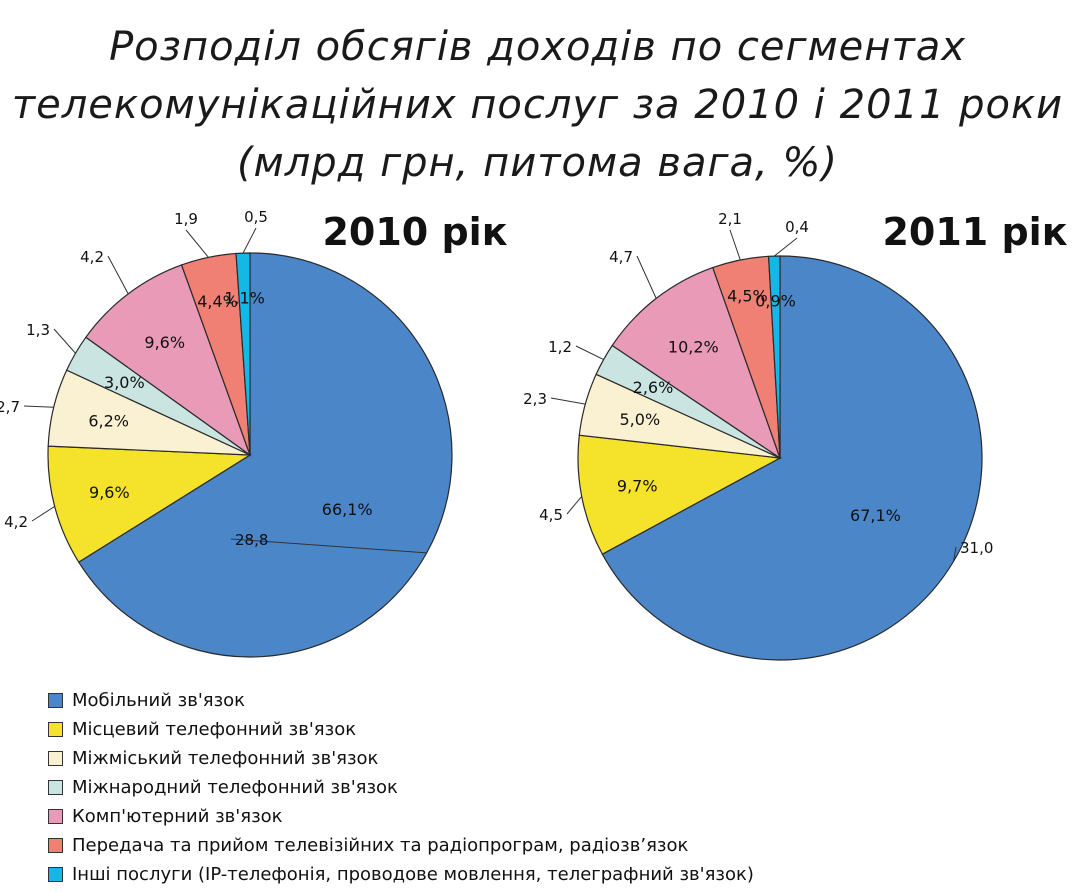 The image size is (1075, 892). Describe the element at coordinates (159, 700) in the screenshot. I see `legend-label-mobile: Мобільний зв'язок` at that location.